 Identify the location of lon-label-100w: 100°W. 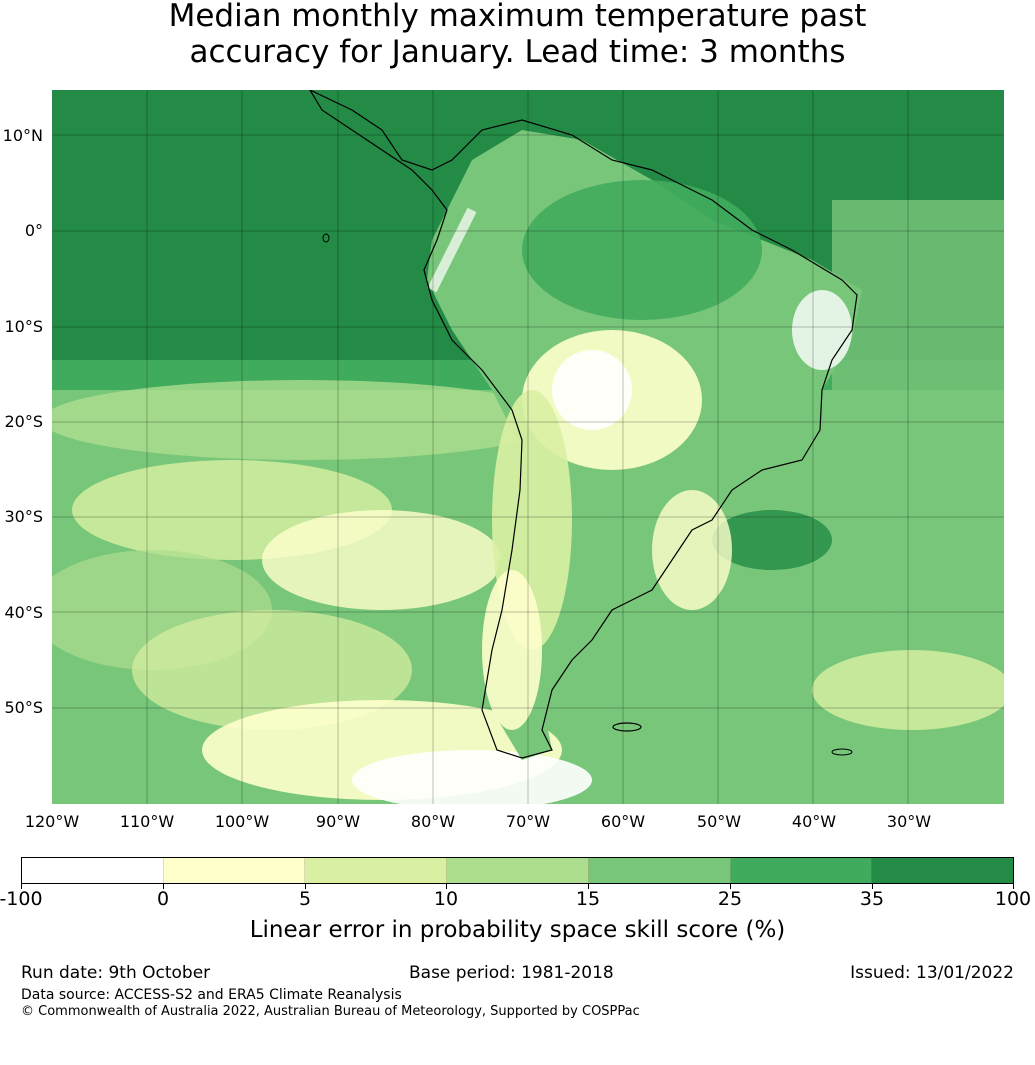
(242, 821).